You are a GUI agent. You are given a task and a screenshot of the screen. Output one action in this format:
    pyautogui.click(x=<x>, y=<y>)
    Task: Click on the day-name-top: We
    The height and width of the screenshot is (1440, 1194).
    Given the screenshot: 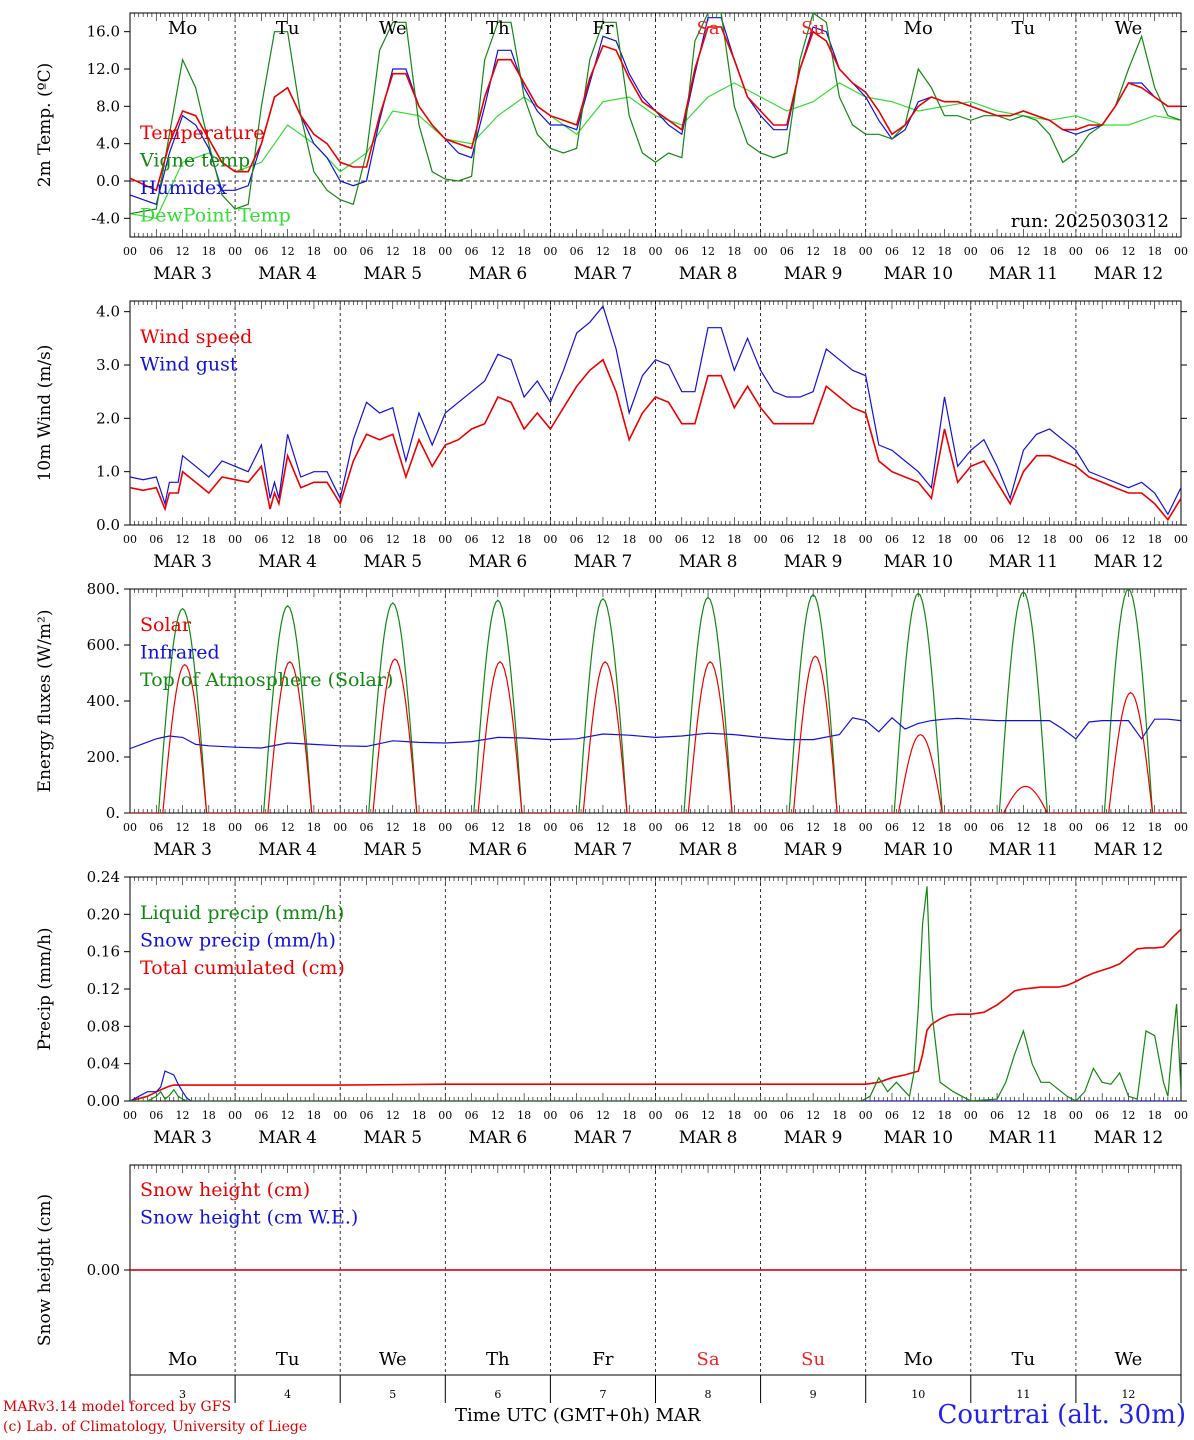 What is the action you would take?
    pyautogui.click(x=1129, y=28)
    